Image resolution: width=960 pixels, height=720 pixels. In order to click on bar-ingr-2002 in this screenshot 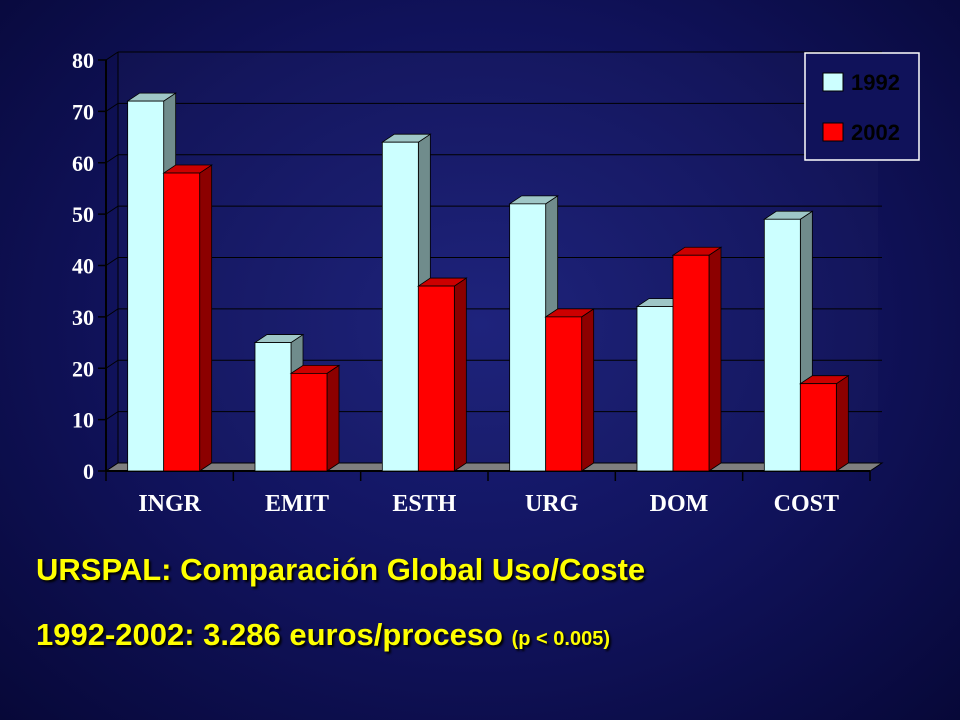, I will do `click(182, 322)`.